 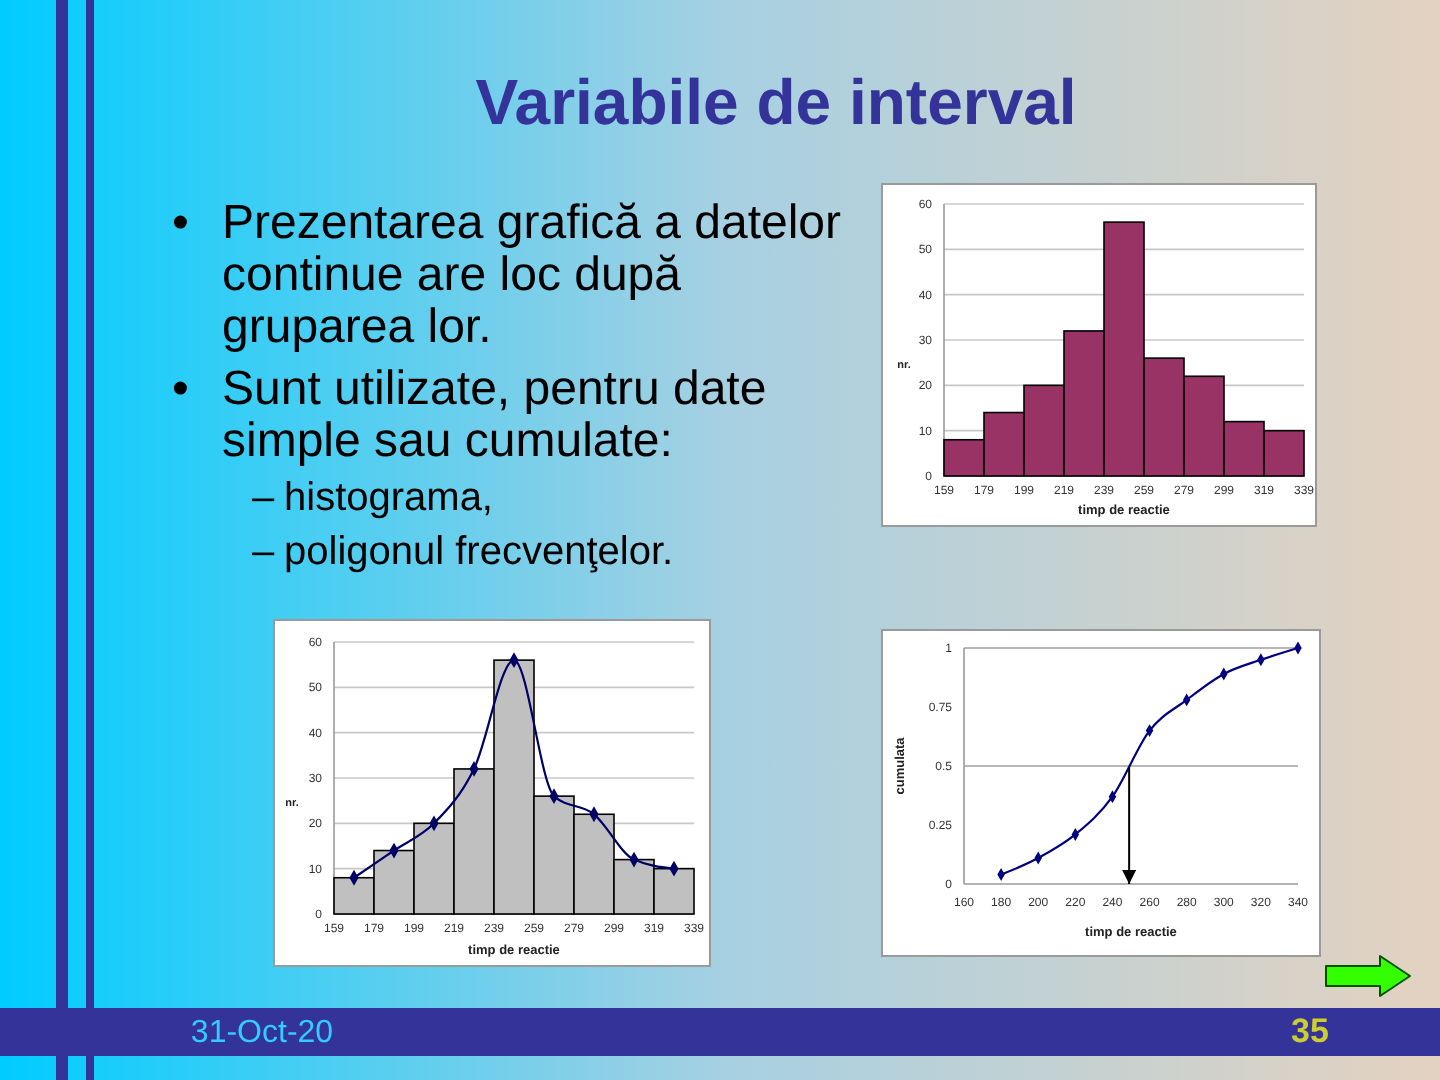 What do you see at coordinates (372, 498) in the screenshot?
I see `text: – histograma,` at bounding box center [372, 498].